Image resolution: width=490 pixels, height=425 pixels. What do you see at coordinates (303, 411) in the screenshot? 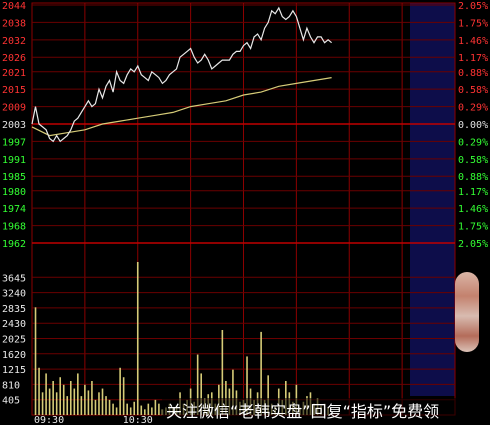
I see `promo-caption-text: 关注微信“老韩实盘”回复“指标”免费领` at bounding box center [303, 411].